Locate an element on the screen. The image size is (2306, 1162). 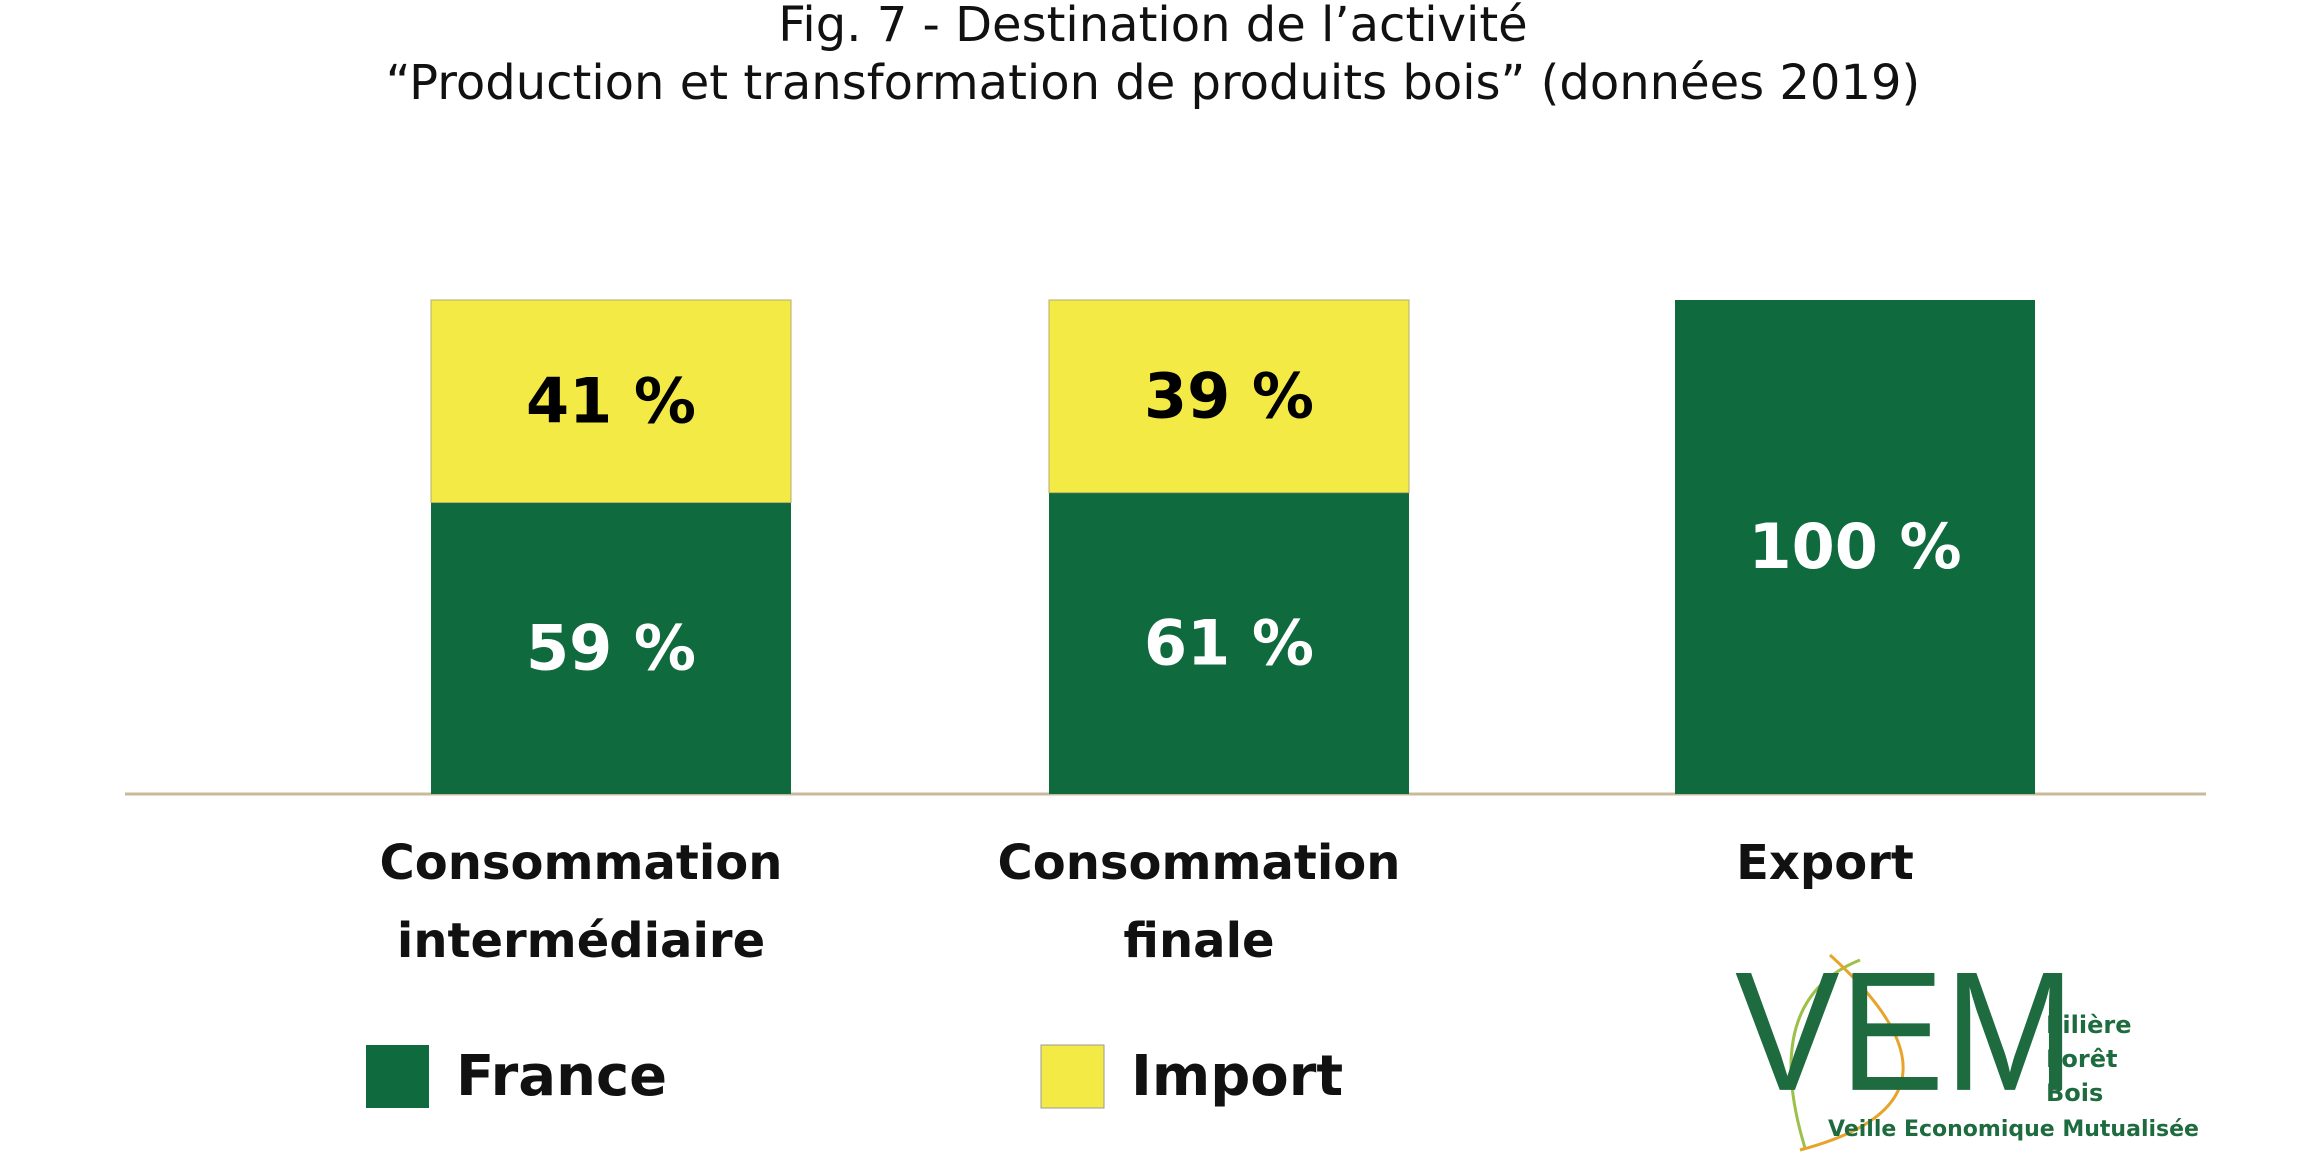
logo-line: Bois is located at coordinates (2074, 1093).